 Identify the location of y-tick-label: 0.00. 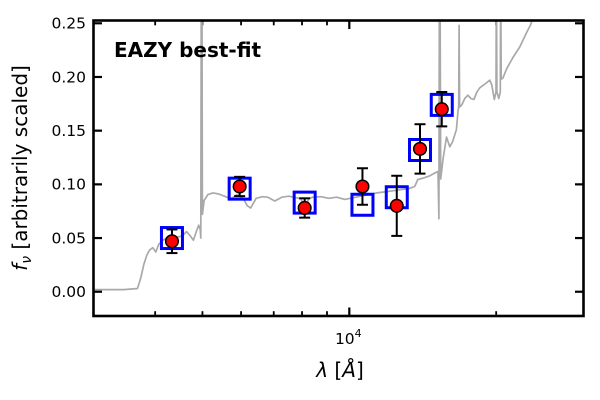
(68, 292).